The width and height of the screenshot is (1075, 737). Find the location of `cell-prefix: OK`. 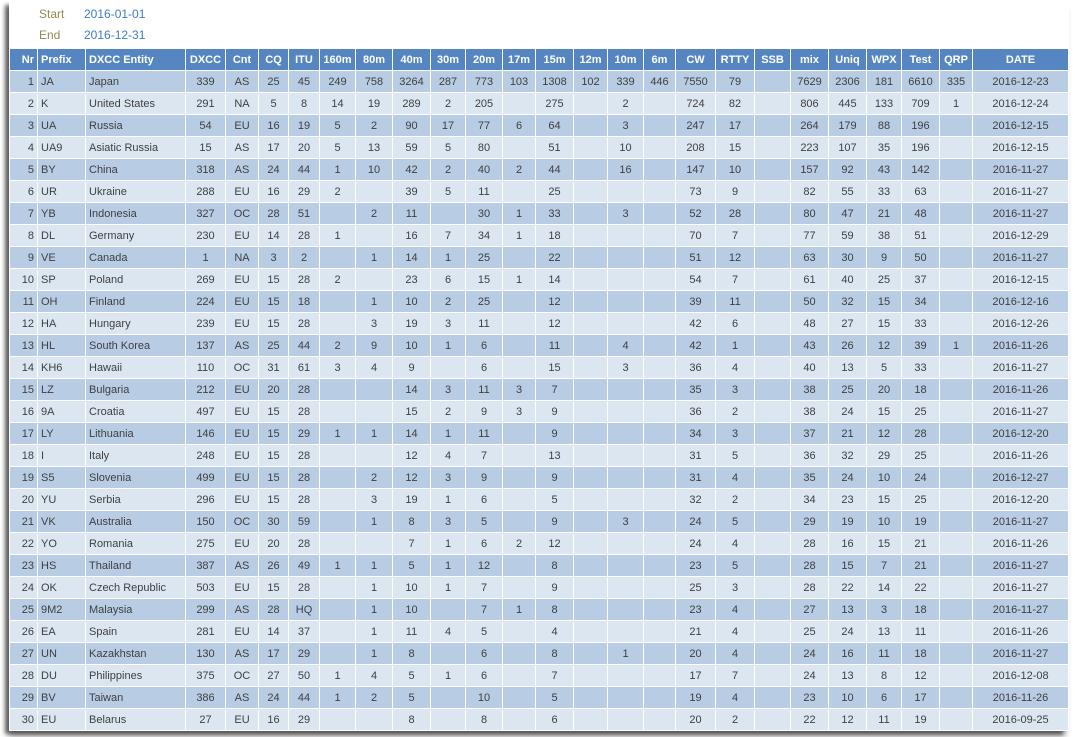

cell-prefix: OK is located at coordinates (61, 587).